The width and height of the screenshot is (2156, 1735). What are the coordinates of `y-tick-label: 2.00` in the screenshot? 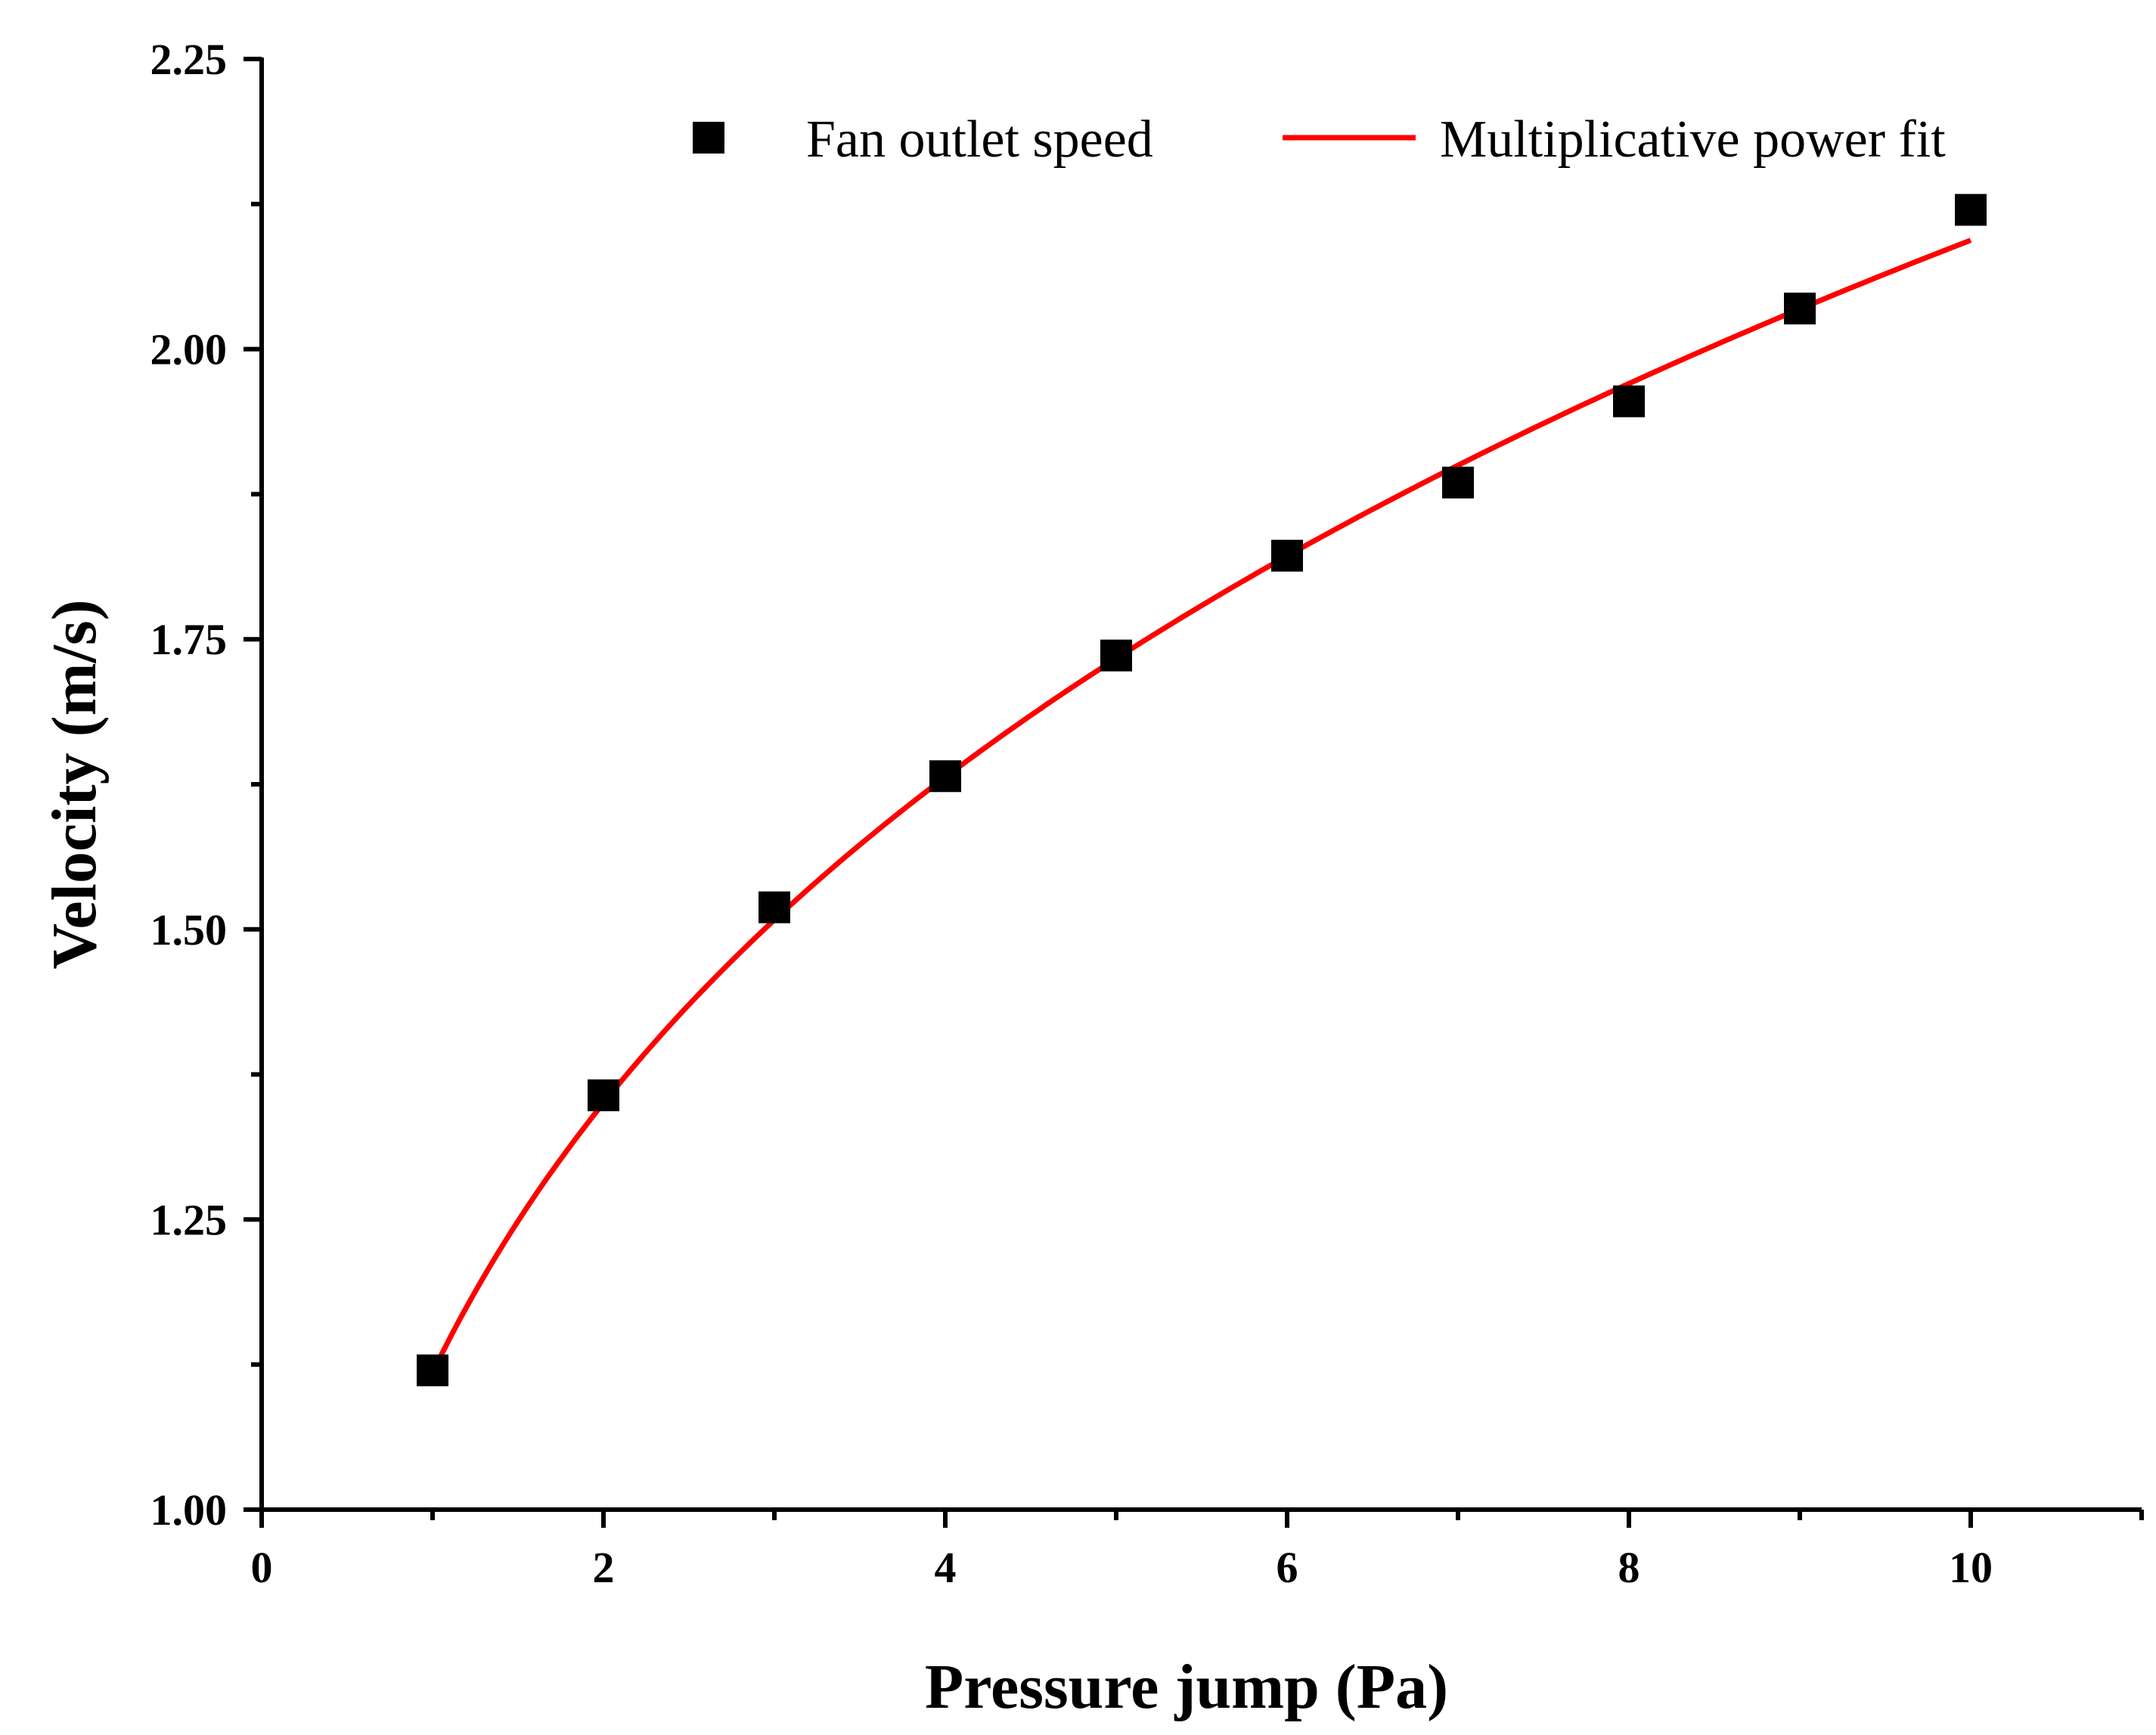 It's located at (189, 349).